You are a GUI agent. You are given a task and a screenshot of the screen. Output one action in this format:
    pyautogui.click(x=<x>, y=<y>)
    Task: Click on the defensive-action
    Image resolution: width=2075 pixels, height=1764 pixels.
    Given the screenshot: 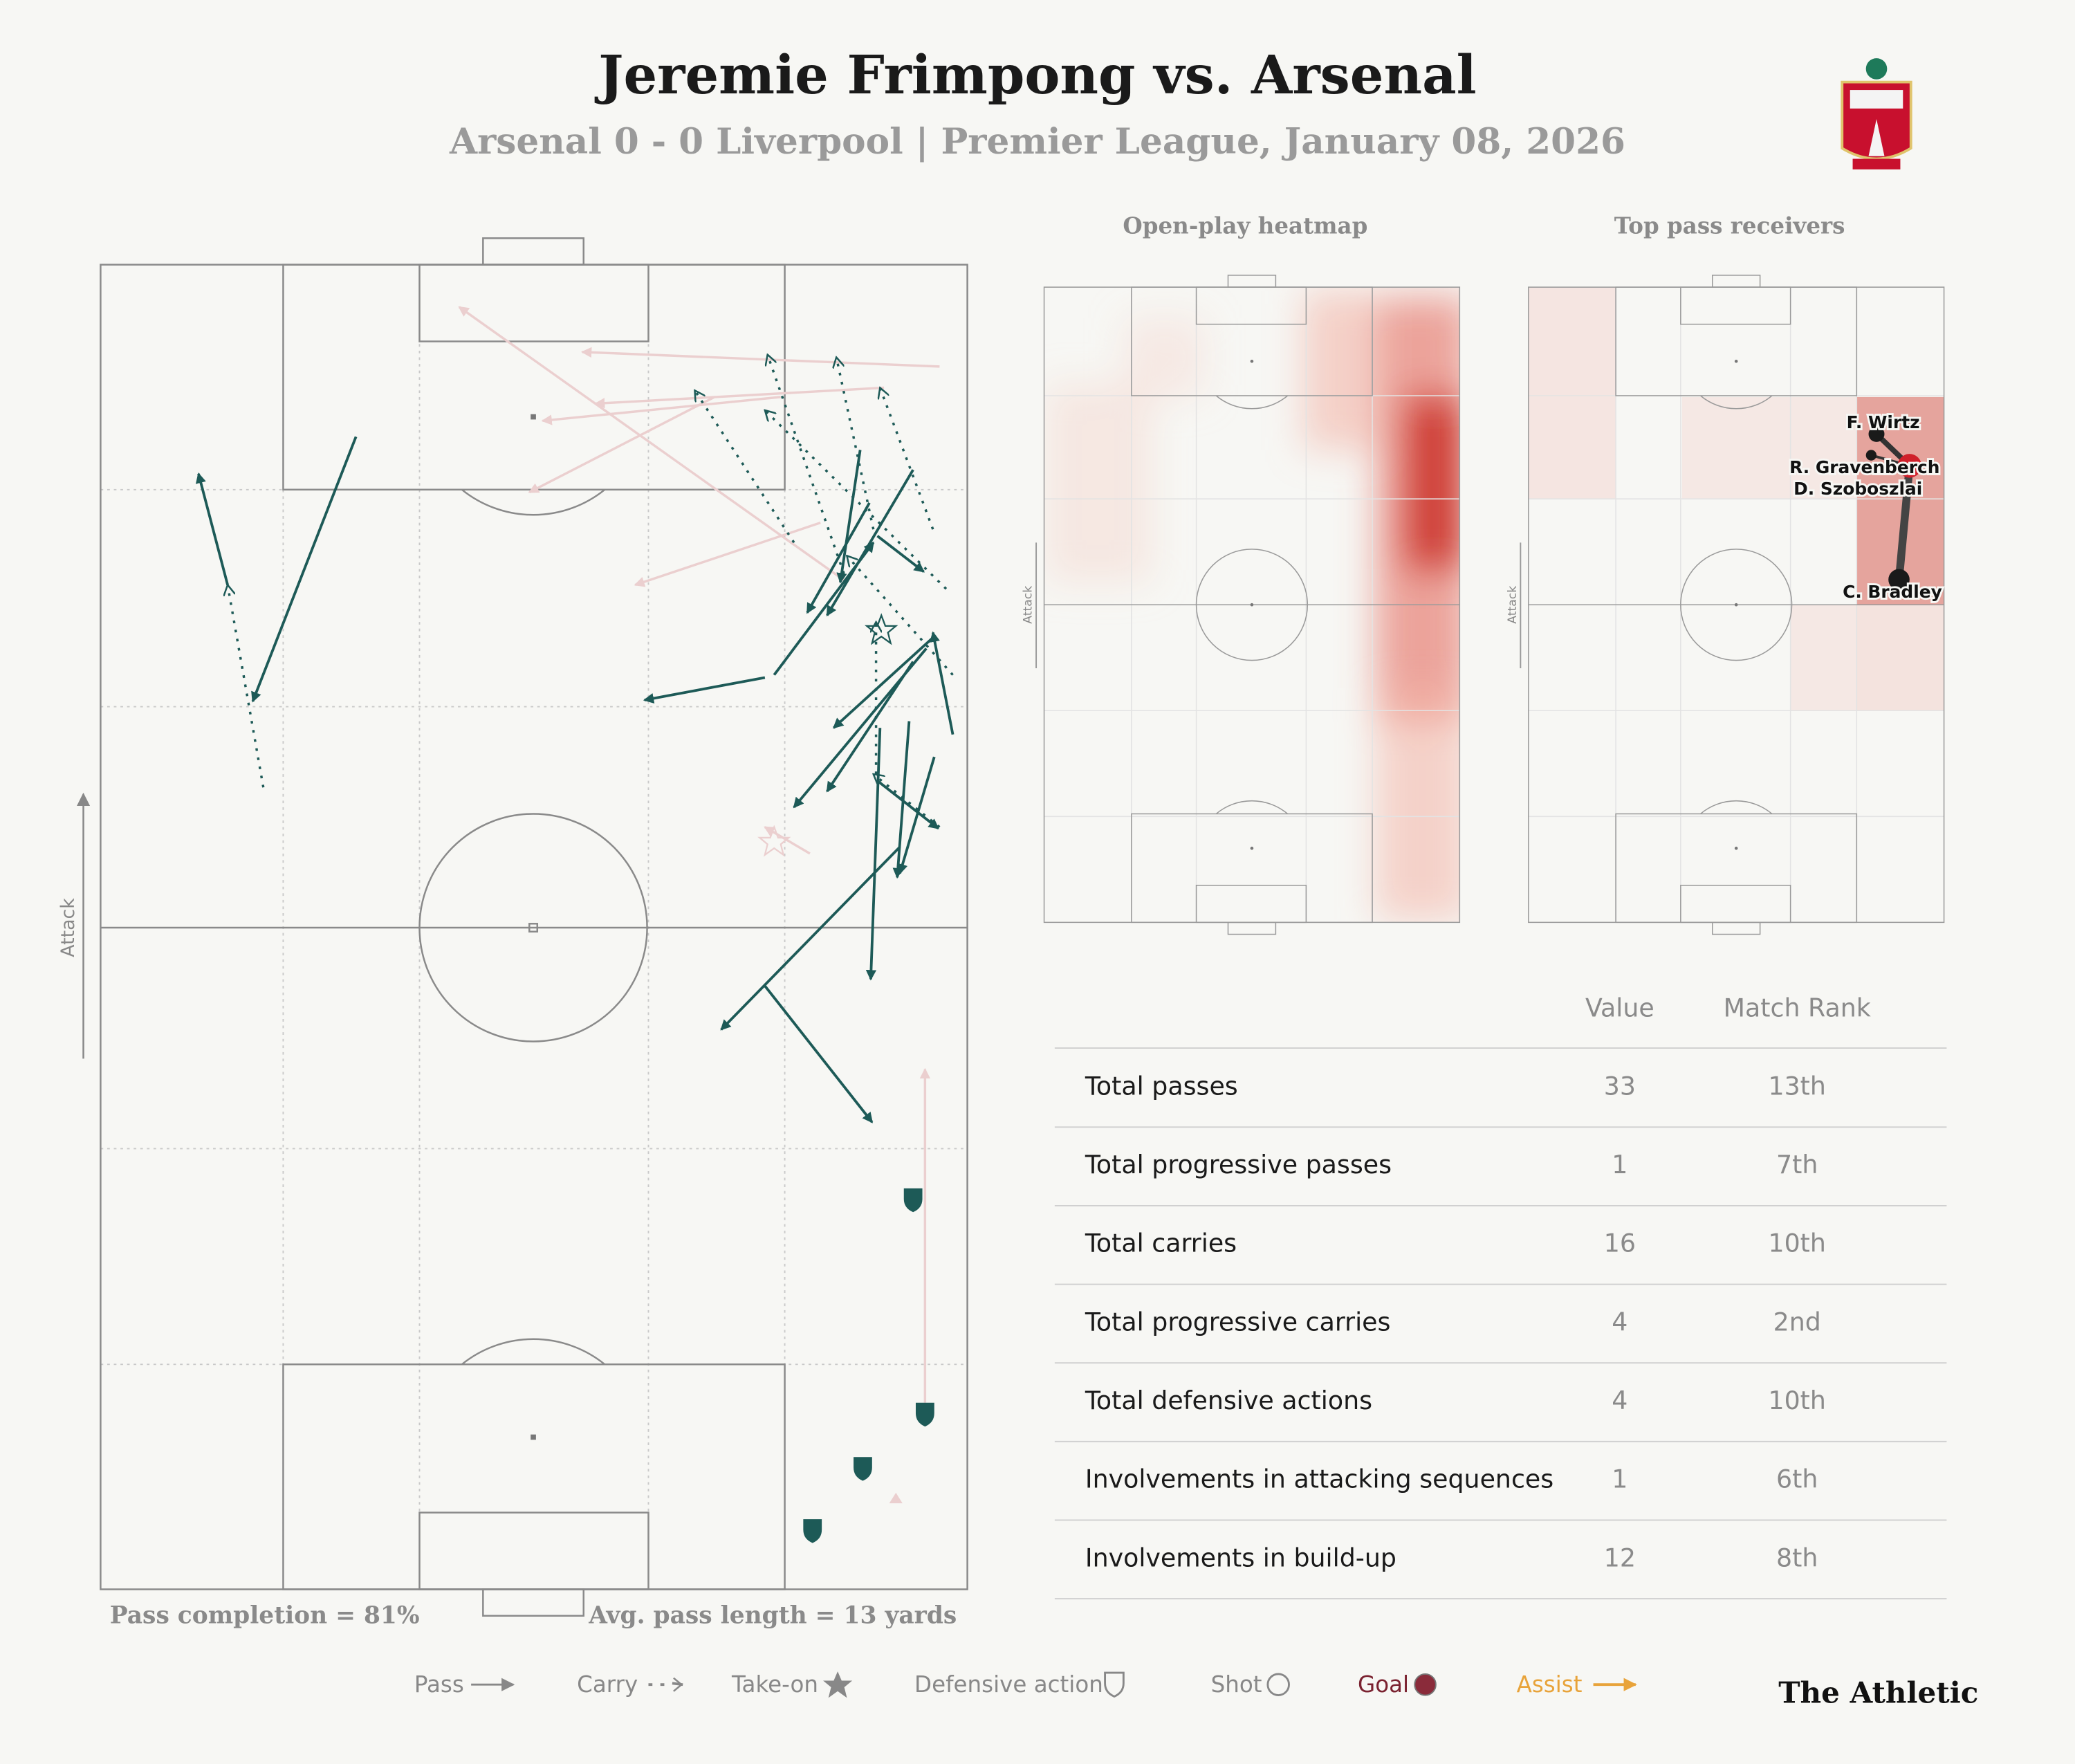 What is the action you would take?
    pyautogui.click(x=863, y=1469)
    